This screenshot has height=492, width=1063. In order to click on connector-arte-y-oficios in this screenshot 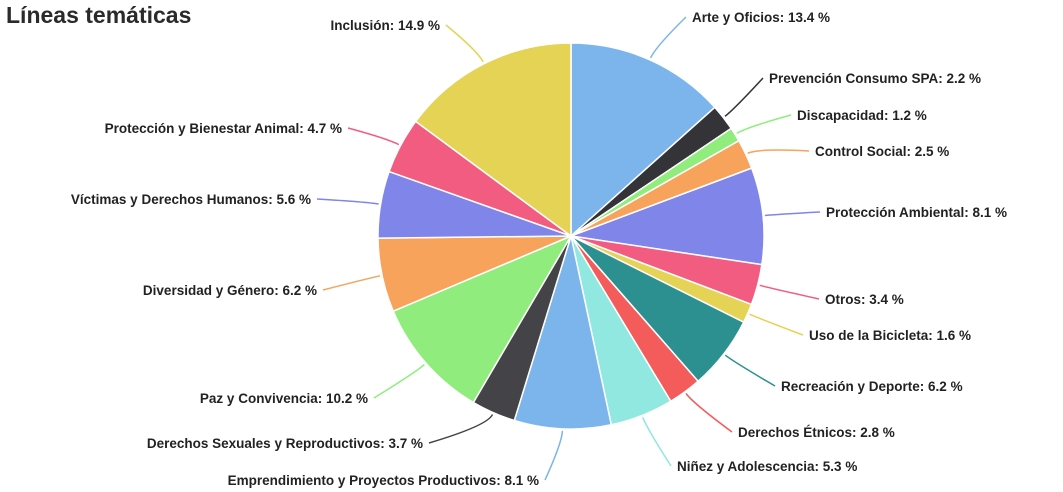, I will do `click(668, 37)`.